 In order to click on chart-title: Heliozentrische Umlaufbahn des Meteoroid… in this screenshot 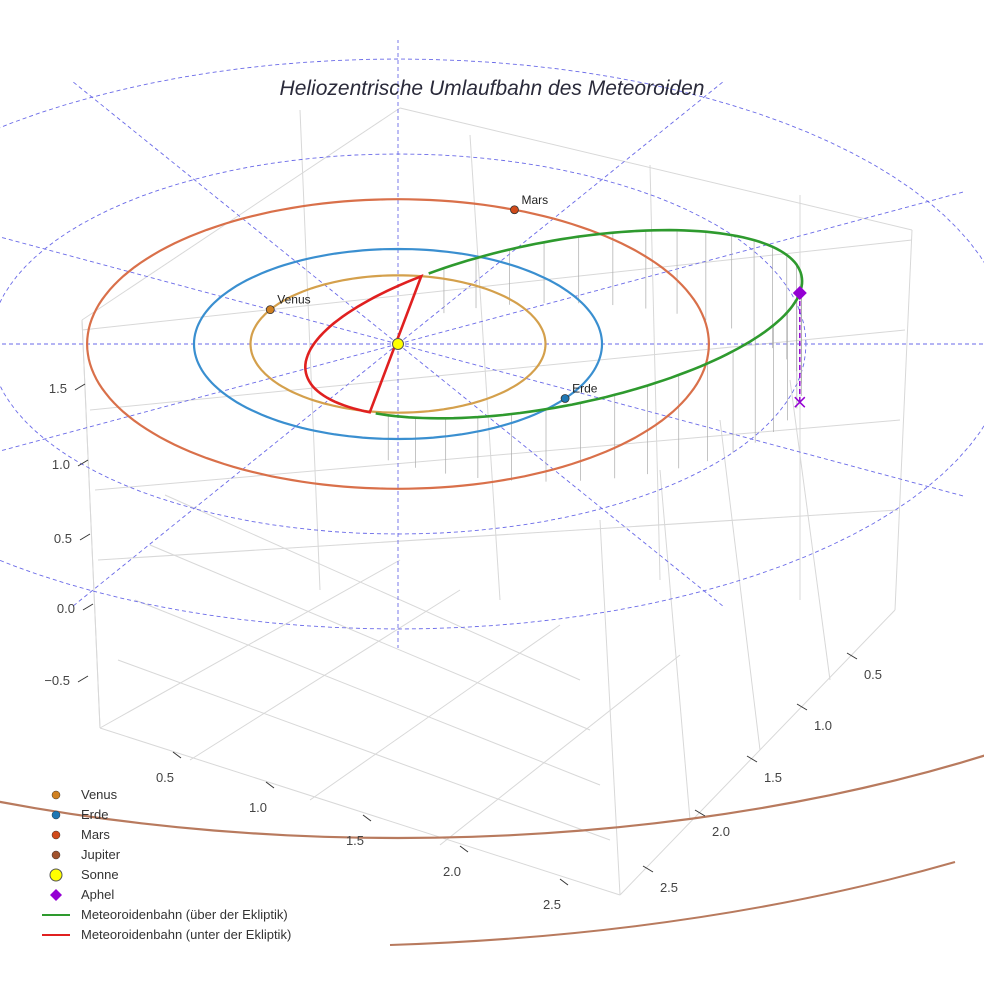, I will do `click(492, 88)`.